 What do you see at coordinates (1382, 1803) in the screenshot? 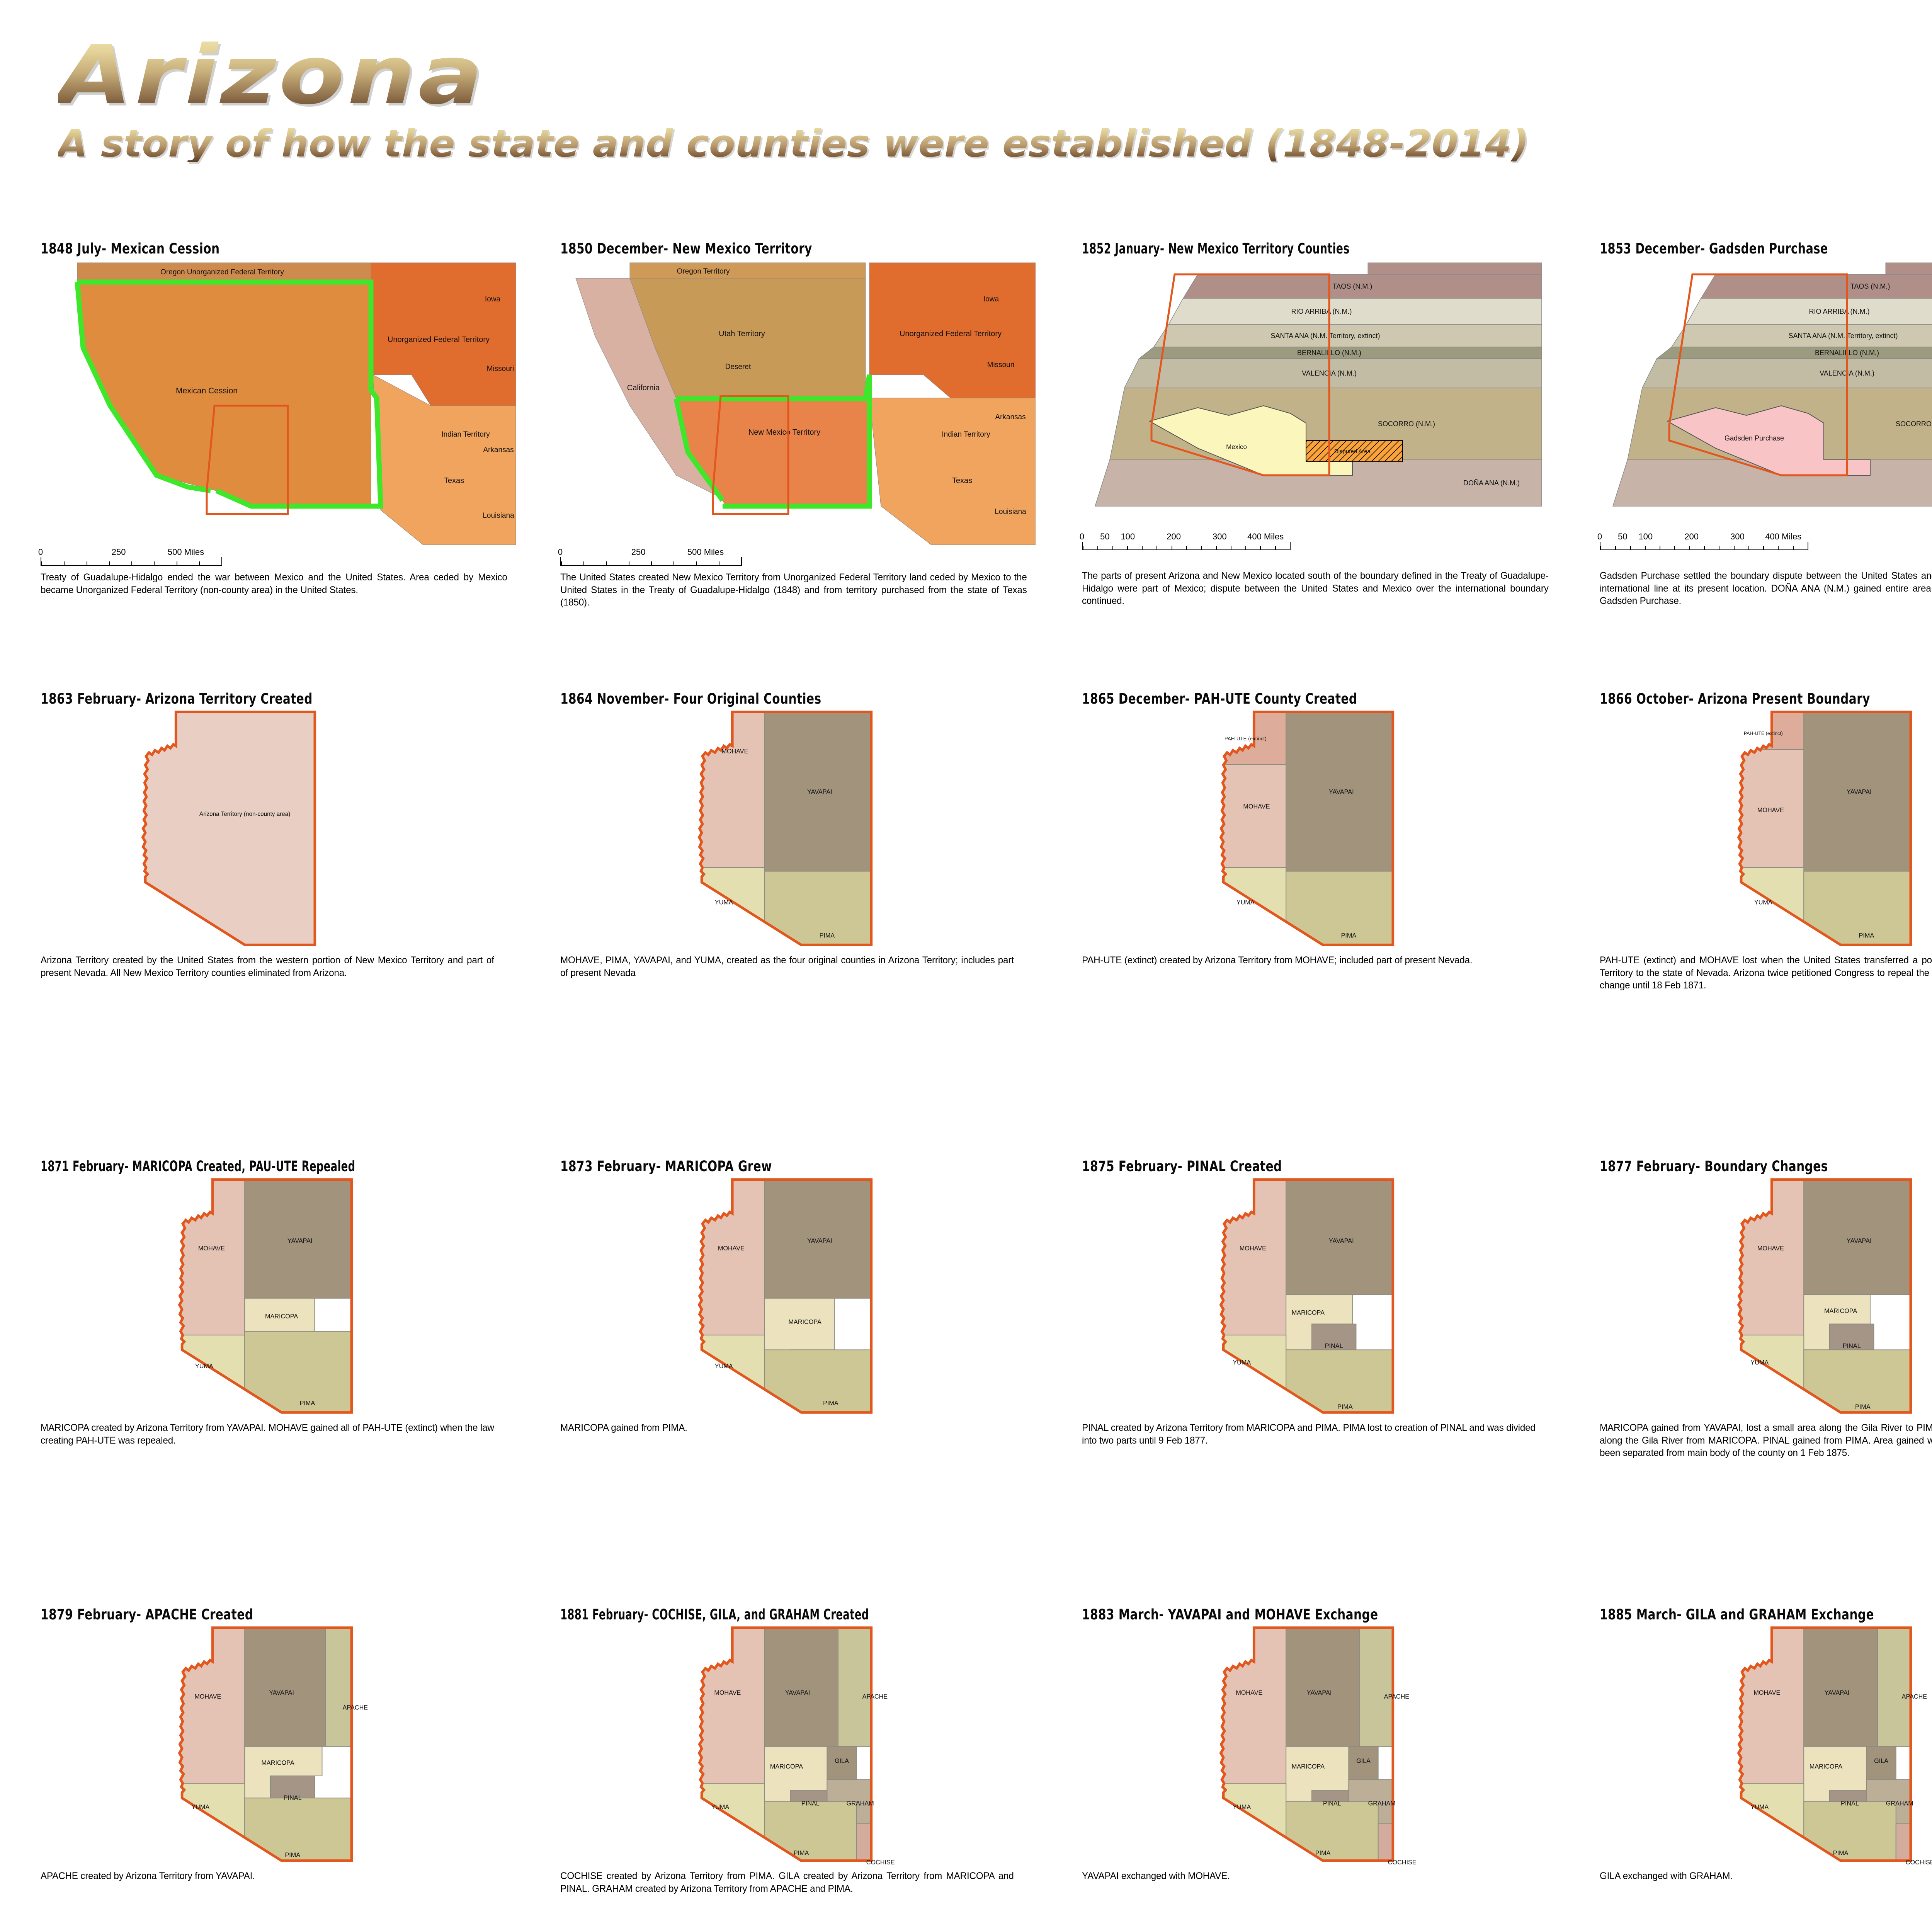
I see `map-label: GRAHAM` at bounding box center [1382, 1803].